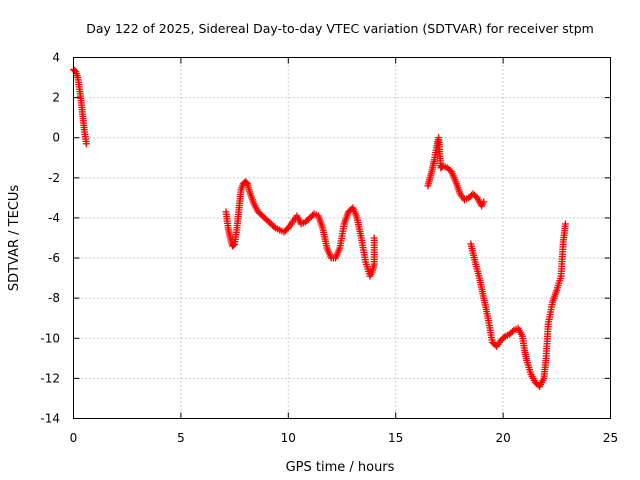  Describe the element at coordinates (54, 258) in the screenshot. I see `y-tick-label: -6` at that location.